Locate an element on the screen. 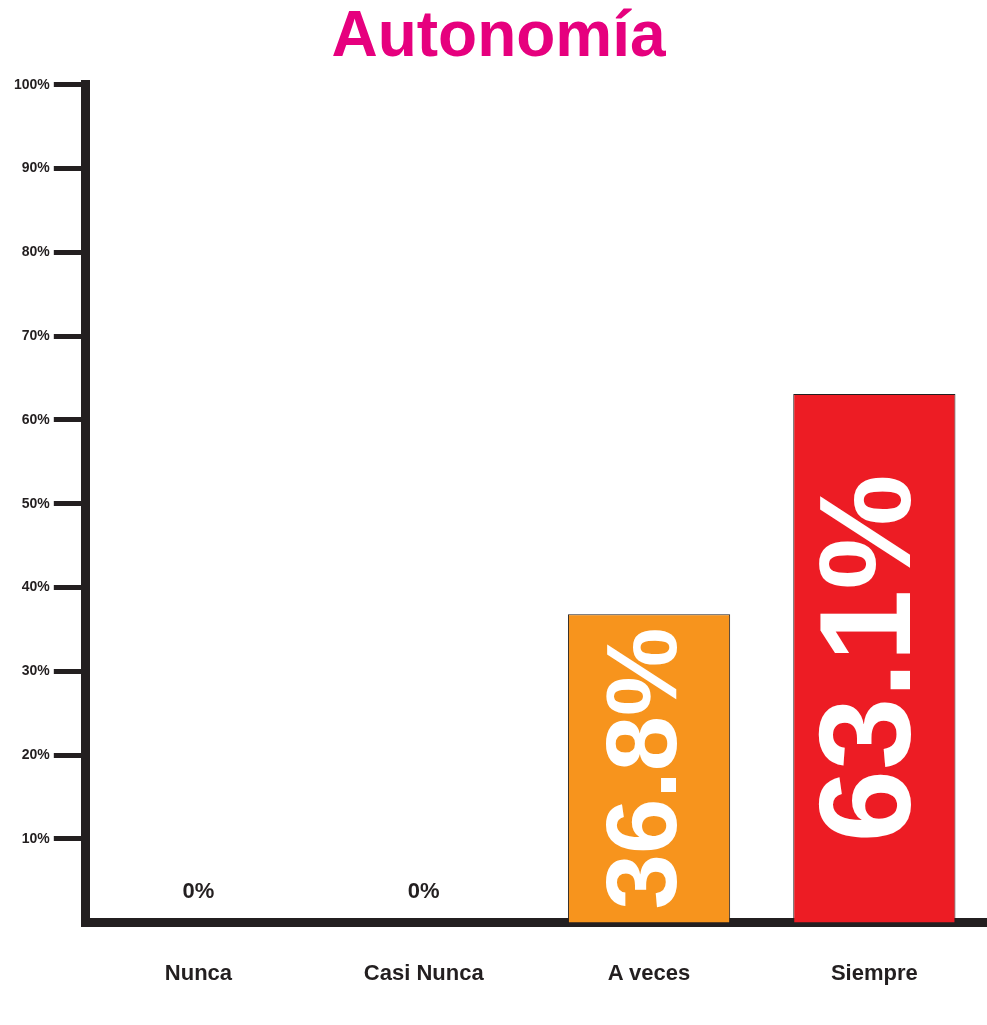 The width and height of the screenshot is (987, 1025). y-tick-label: 90% is located at coordinates (36, 167).